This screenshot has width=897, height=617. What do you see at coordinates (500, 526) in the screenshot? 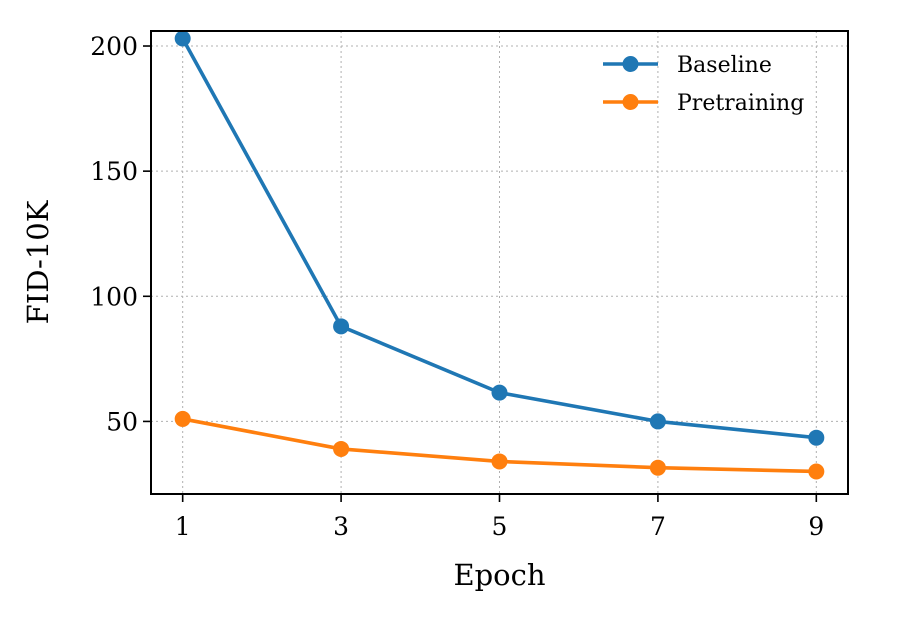
I see `x-tick-label: 5` at bounding box center [500, 526].